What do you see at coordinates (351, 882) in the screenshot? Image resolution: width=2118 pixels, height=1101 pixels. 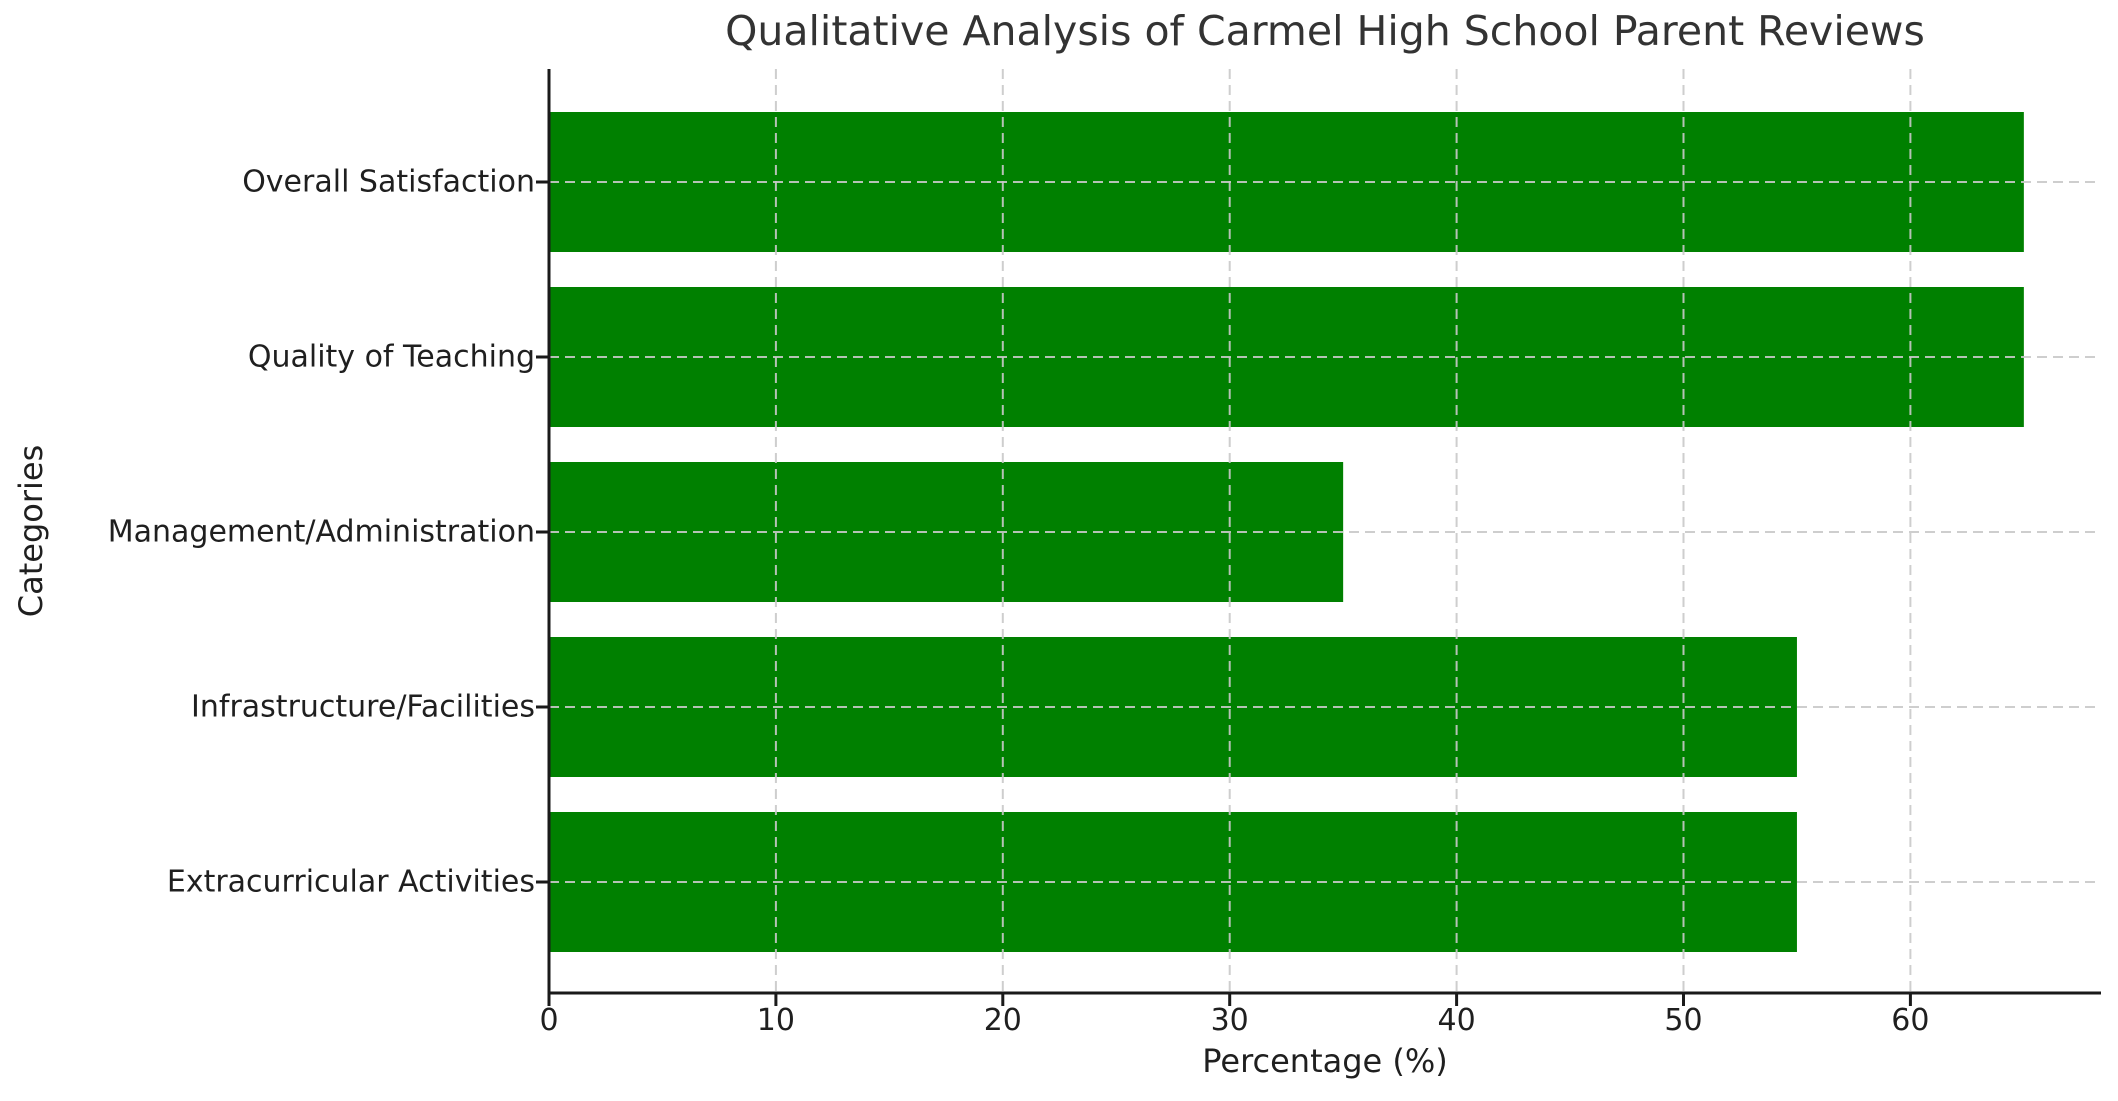 I see `category-label: Extracurricular Activities` at bounding box center [351, 882].